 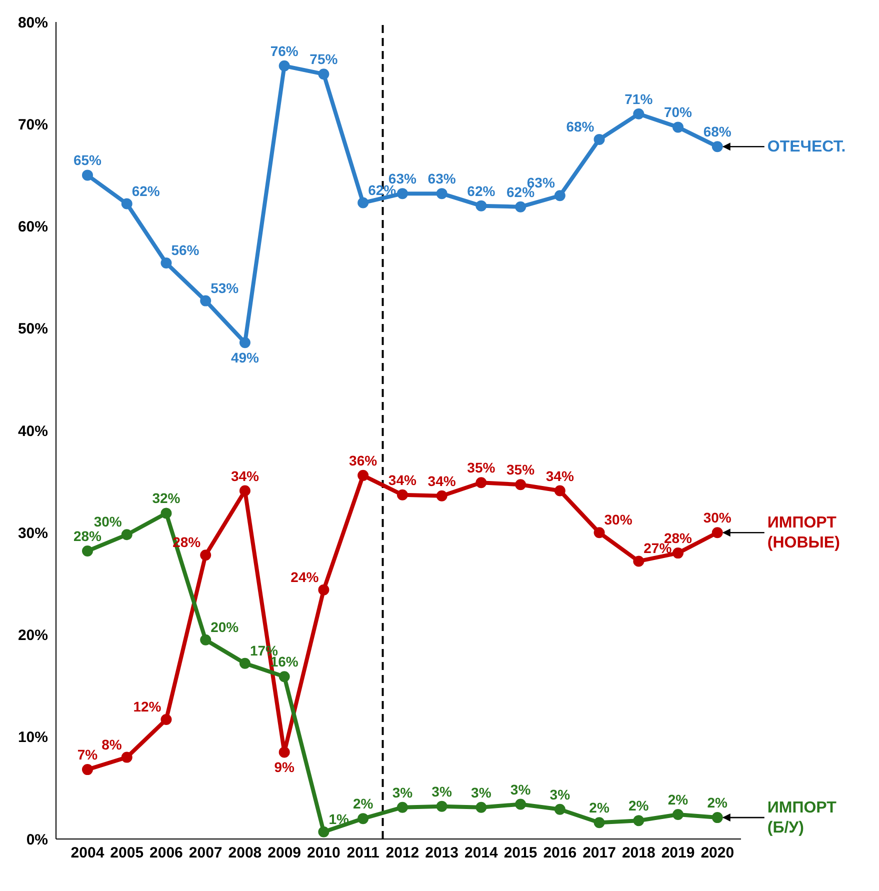 I want to click on y-tick-label: 20%, so click(x=33, y=635).